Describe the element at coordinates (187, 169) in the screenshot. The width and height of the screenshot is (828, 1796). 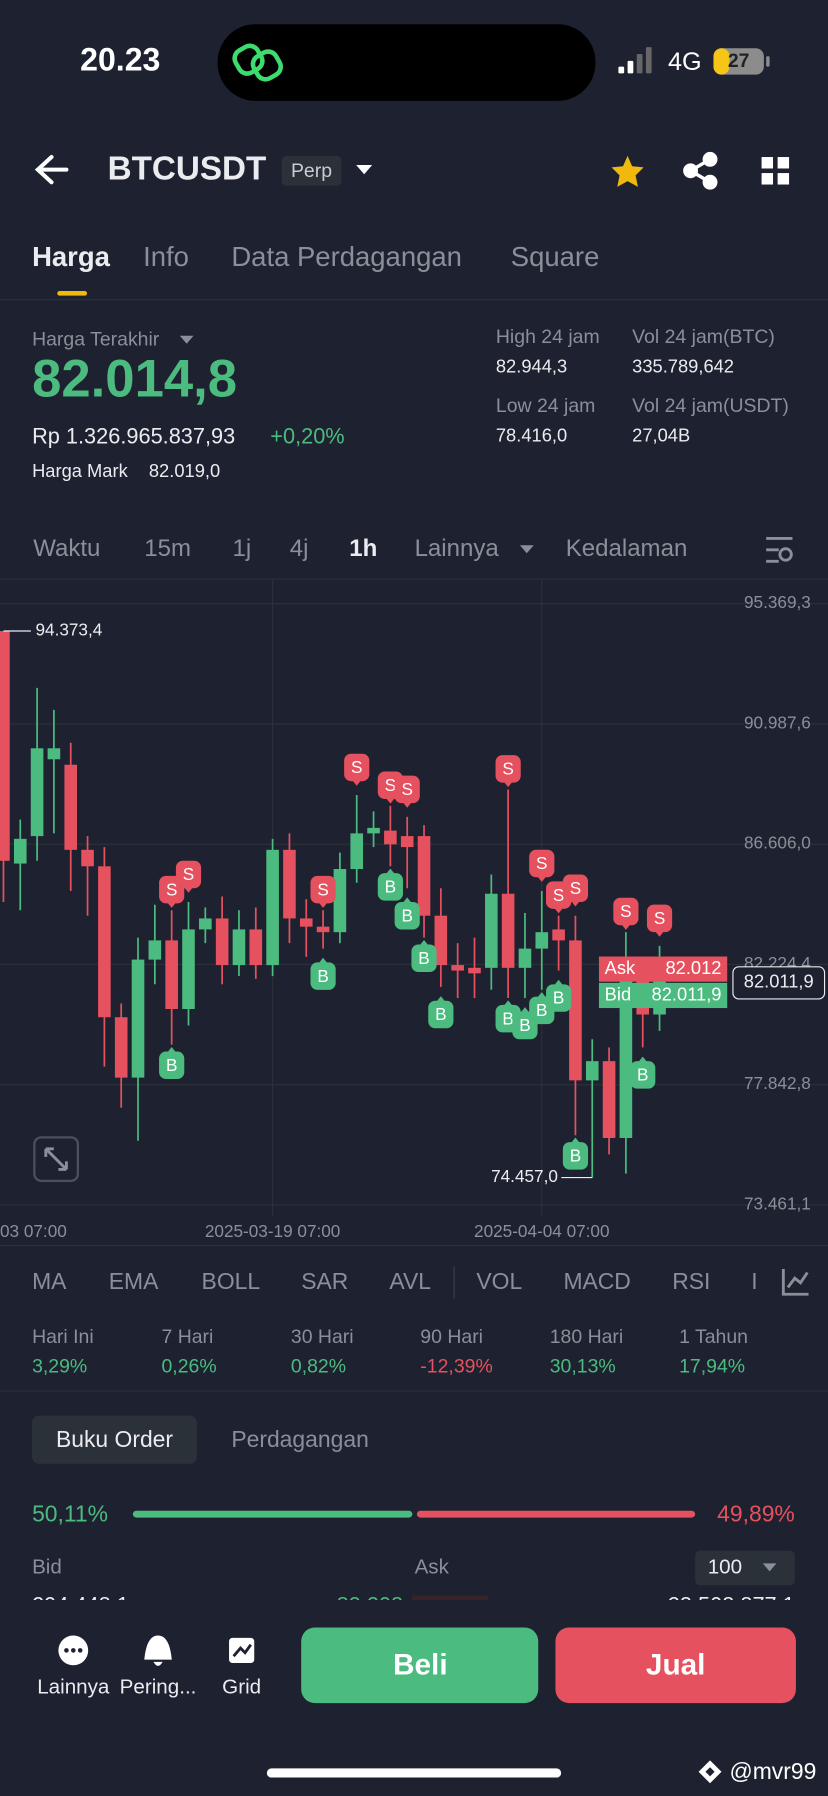
I see `symbol: BTCUSDT` at that location.